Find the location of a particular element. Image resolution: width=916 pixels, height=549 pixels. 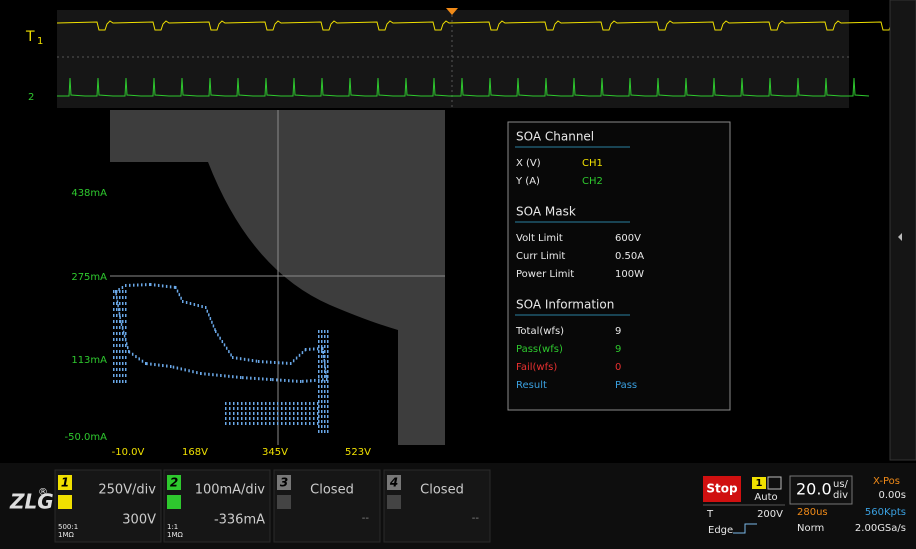

channel-state: Closed is located at coordinates (332, 490).